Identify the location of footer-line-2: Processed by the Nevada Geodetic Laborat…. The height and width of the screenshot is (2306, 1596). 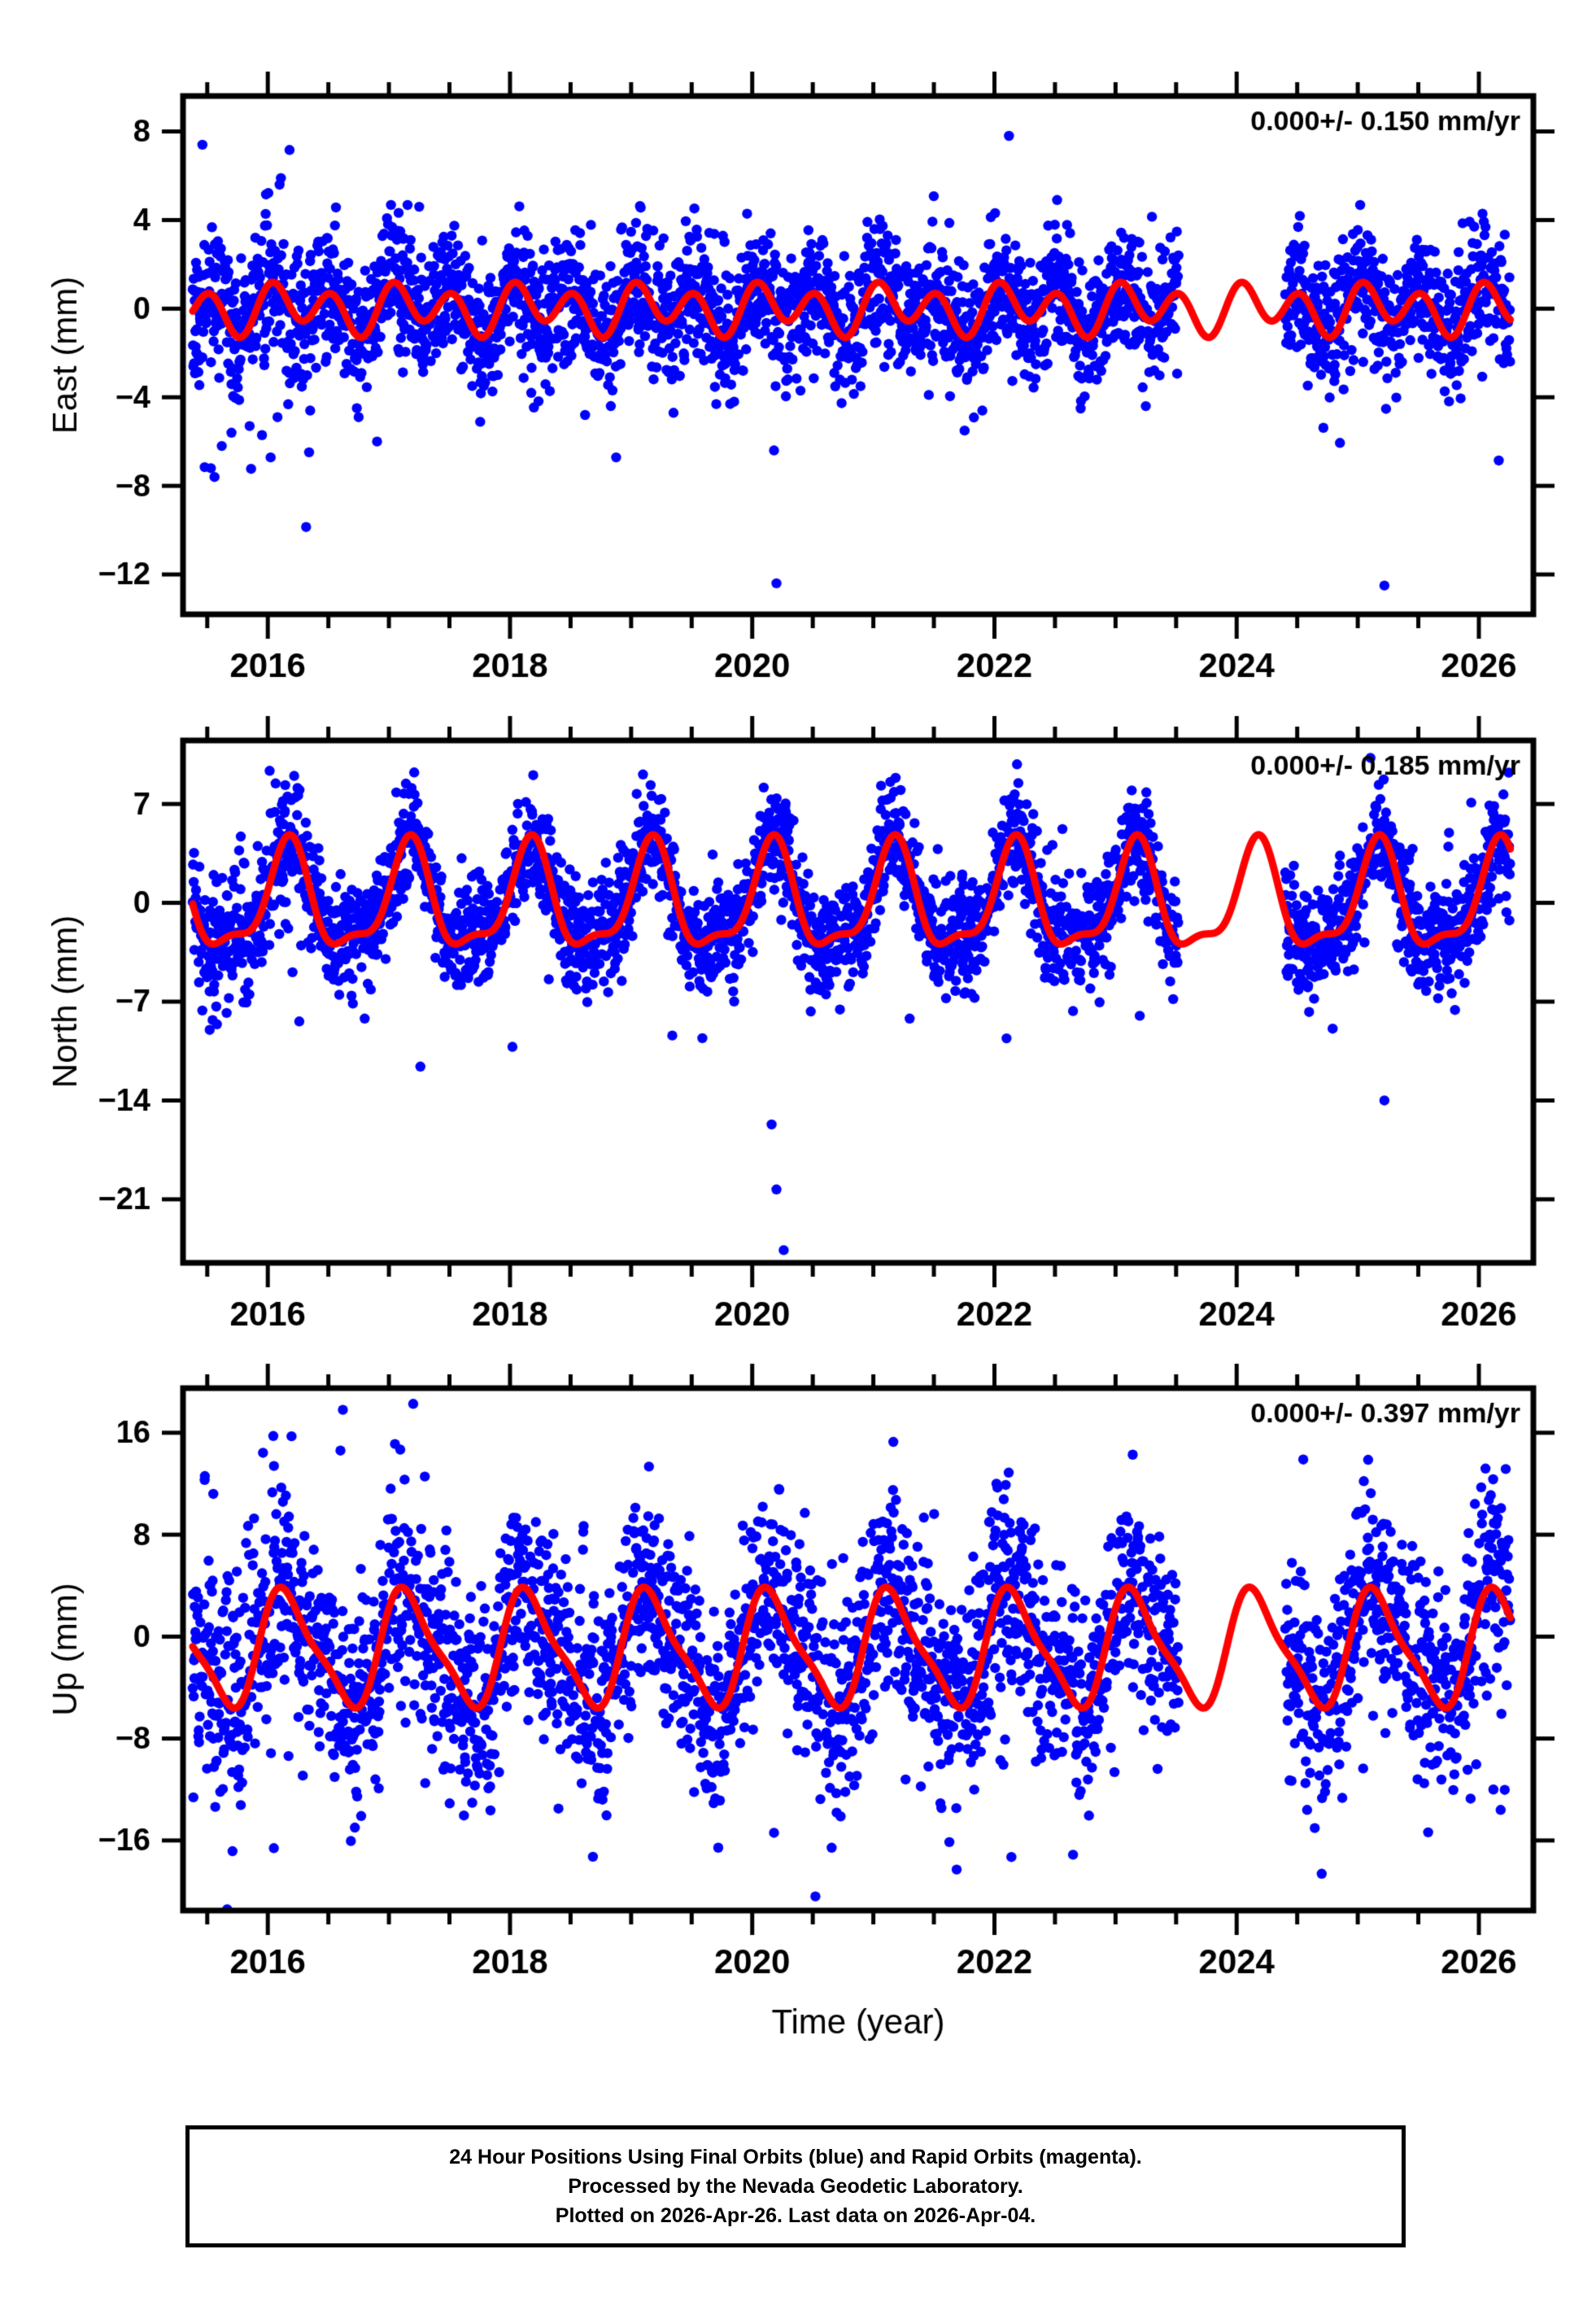
(795, 2186).